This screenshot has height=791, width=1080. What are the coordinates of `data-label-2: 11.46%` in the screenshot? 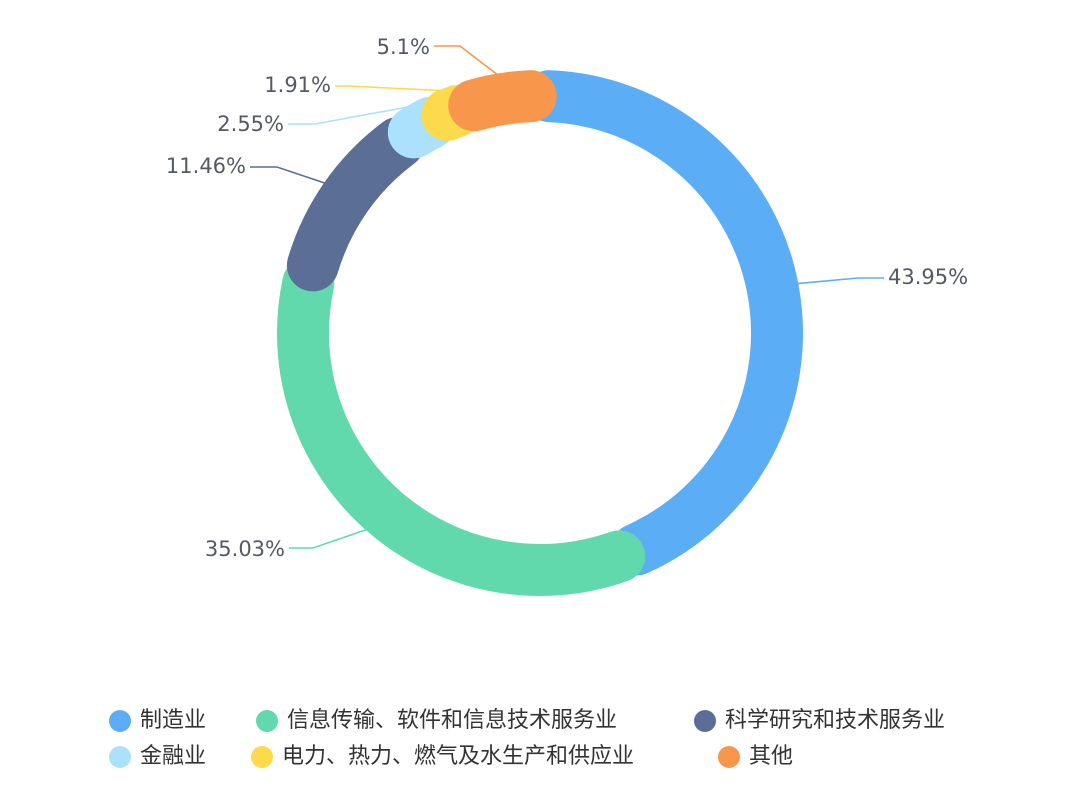 It's located at (206, 166).